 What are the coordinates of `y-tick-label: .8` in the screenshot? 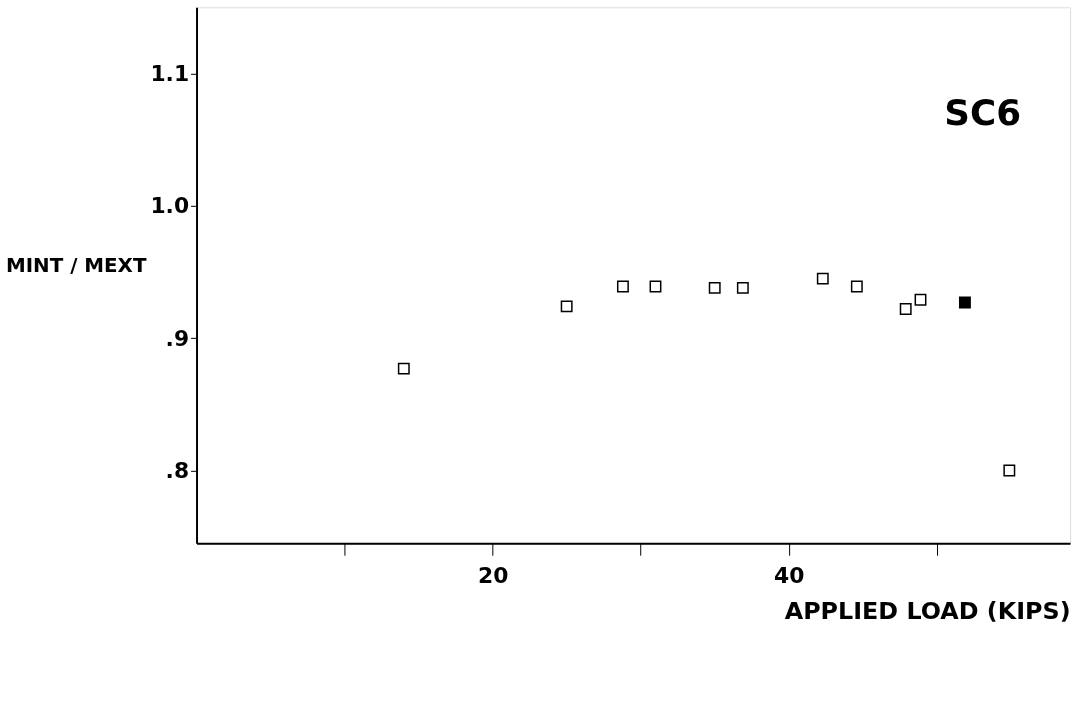 It's located at (177, 470).